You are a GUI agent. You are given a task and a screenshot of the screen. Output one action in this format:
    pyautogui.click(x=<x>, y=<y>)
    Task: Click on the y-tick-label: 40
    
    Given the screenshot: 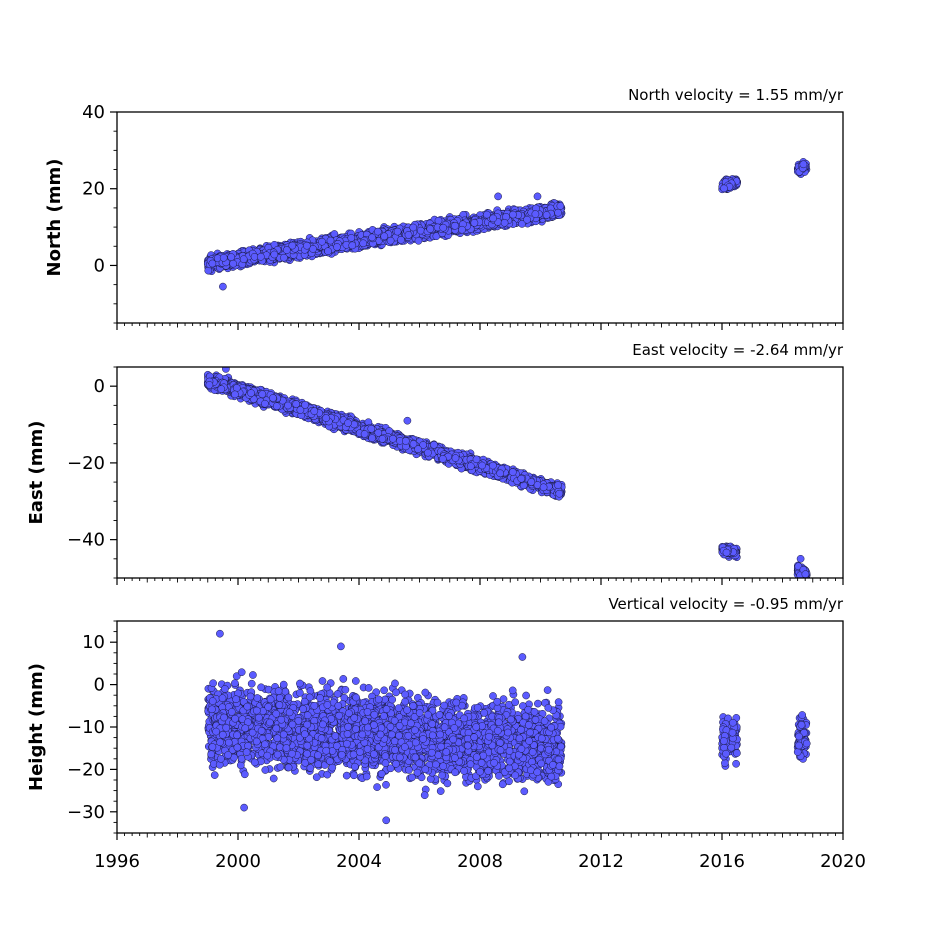 What is the action you would take?
    pyautogui.click(x=93, y=112)
    